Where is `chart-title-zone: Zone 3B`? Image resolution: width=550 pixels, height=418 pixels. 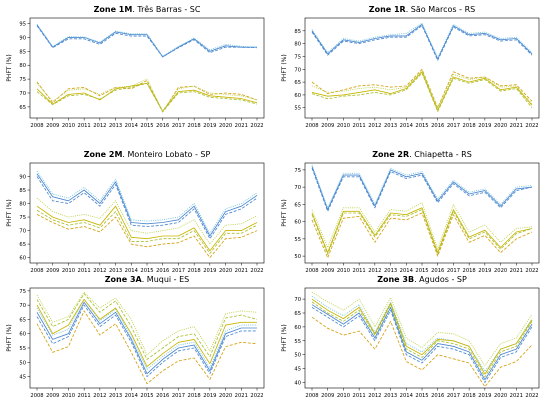 chart-title-zone: Zone 3B is located at coordinates (395, 279).